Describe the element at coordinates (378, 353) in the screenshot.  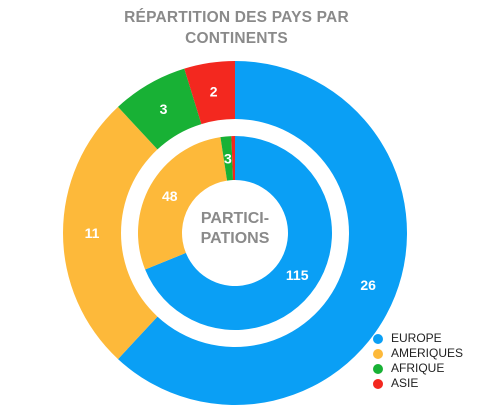
I see `legend-swatch-ameriques` at that location.